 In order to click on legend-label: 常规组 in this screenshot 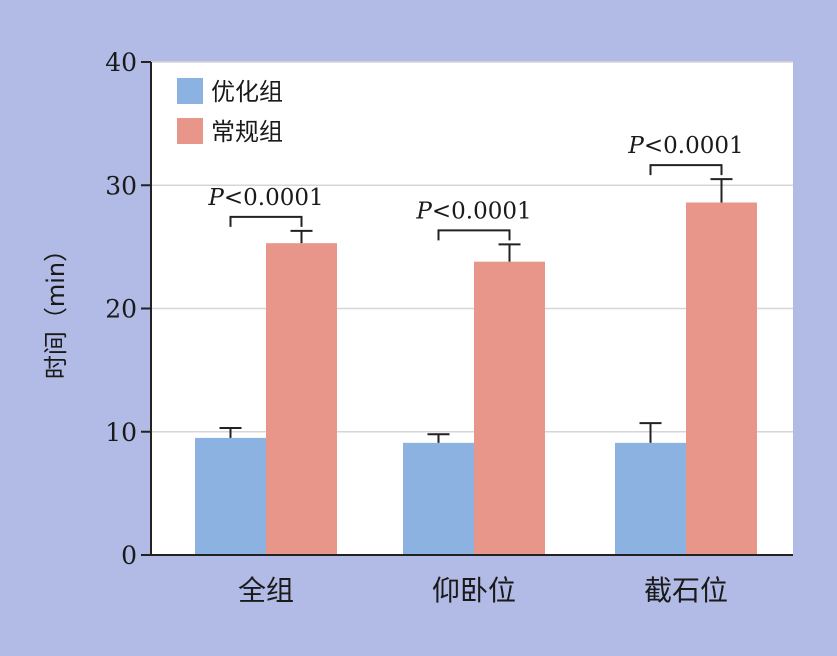, I will do `click(247, 132)`.